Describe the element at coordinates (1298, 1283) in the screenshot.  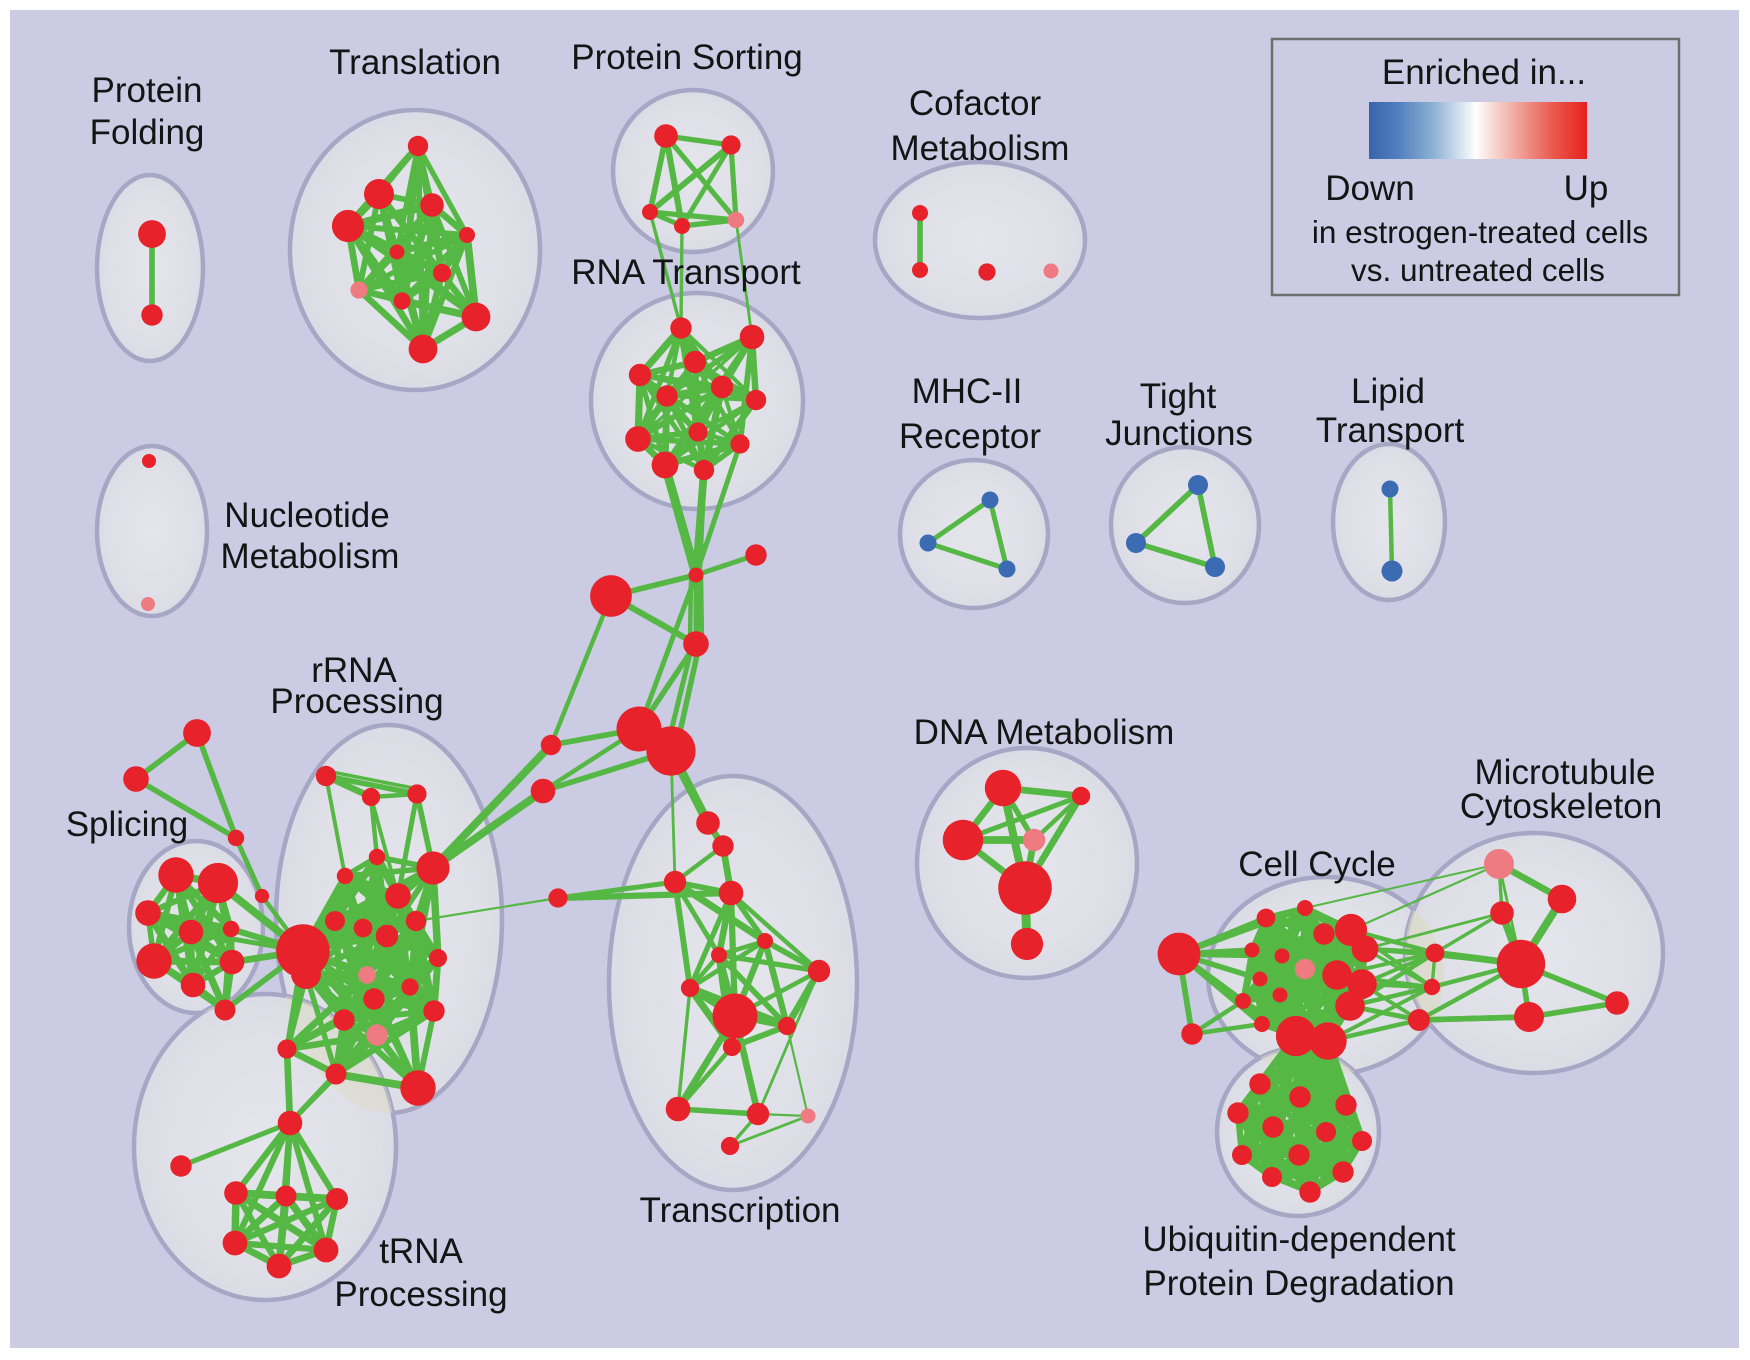
I see `svg-text: Protein Degradation` at that location.